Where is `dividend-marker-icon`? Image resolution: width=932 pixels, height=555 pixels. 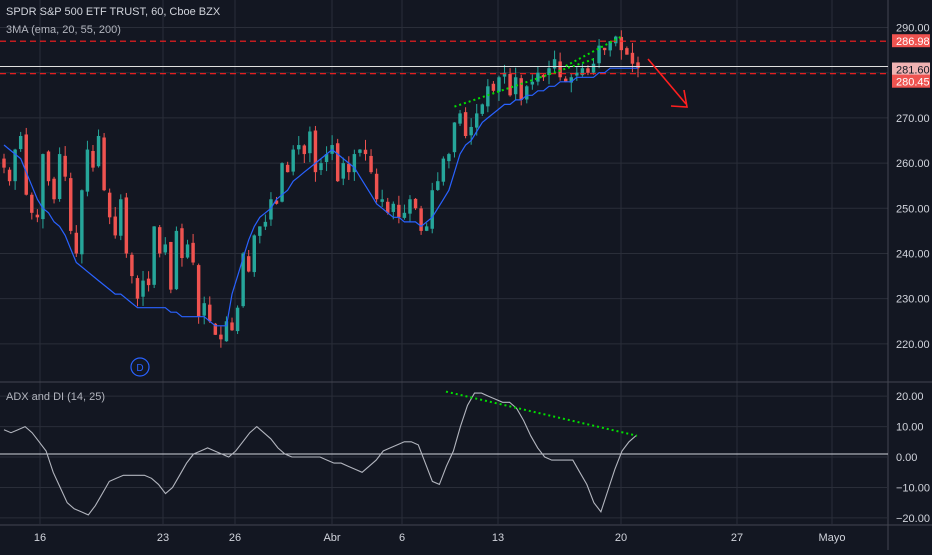
dividend-marker-icon is located at coordinates (140, 367).